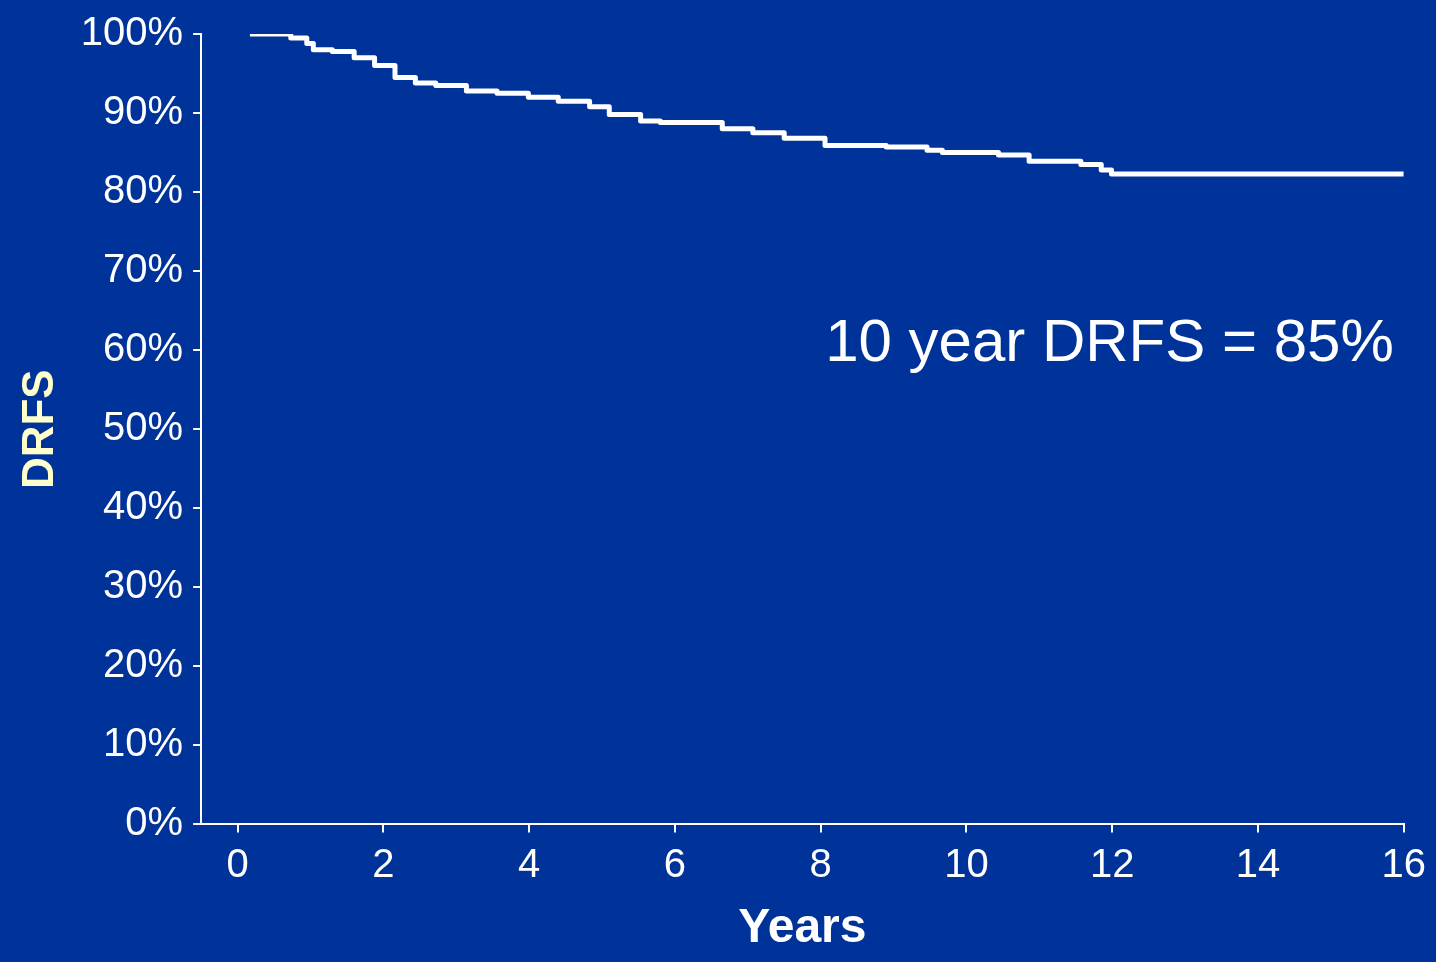 This screenshot has height=962, width=1436. Describe the element at coordinates (1403, 863) in the screenshot. I see `x-tick-label: 16` at that location.